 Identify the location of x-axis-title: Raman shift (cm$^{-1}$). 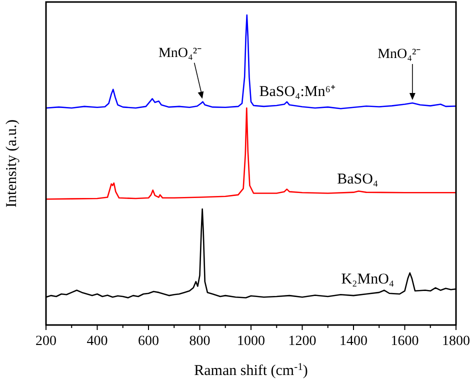
(251, 370).